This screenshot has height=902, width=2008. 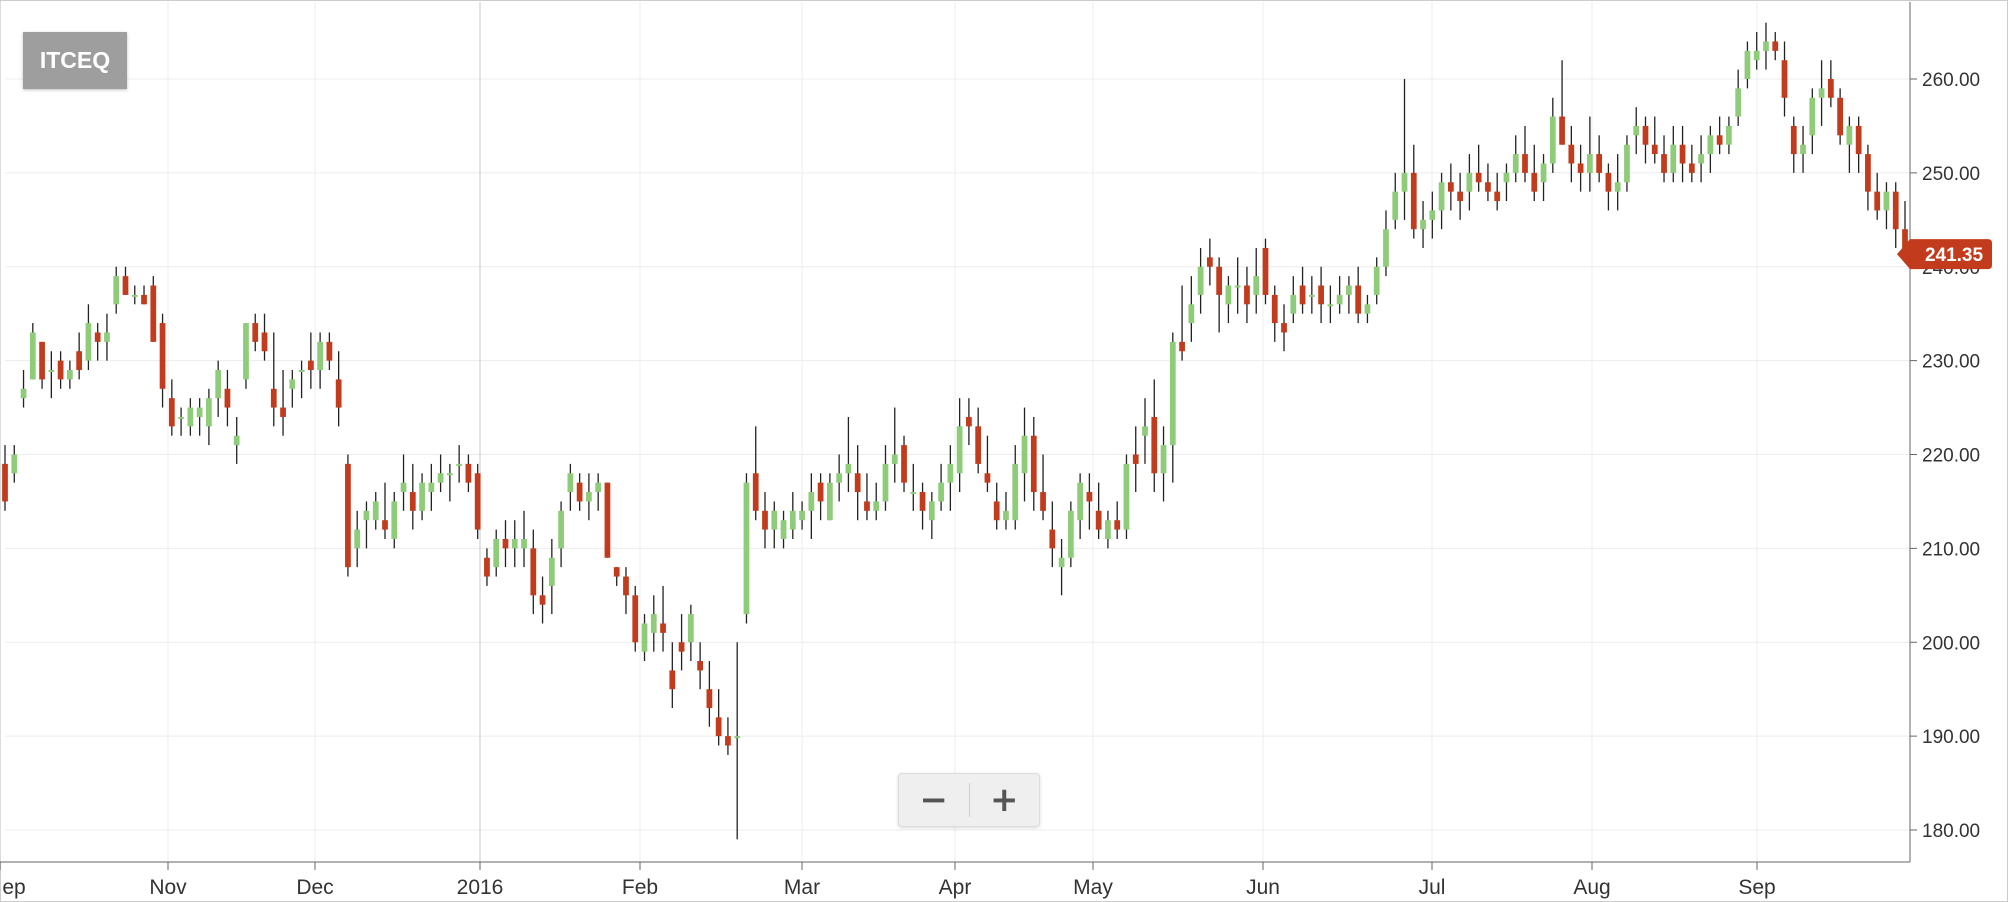 What do you see at coordinates (1954, 255) in the screenshot?
I see `last-price-label: 241.35` at bounding box center [1954, 255].